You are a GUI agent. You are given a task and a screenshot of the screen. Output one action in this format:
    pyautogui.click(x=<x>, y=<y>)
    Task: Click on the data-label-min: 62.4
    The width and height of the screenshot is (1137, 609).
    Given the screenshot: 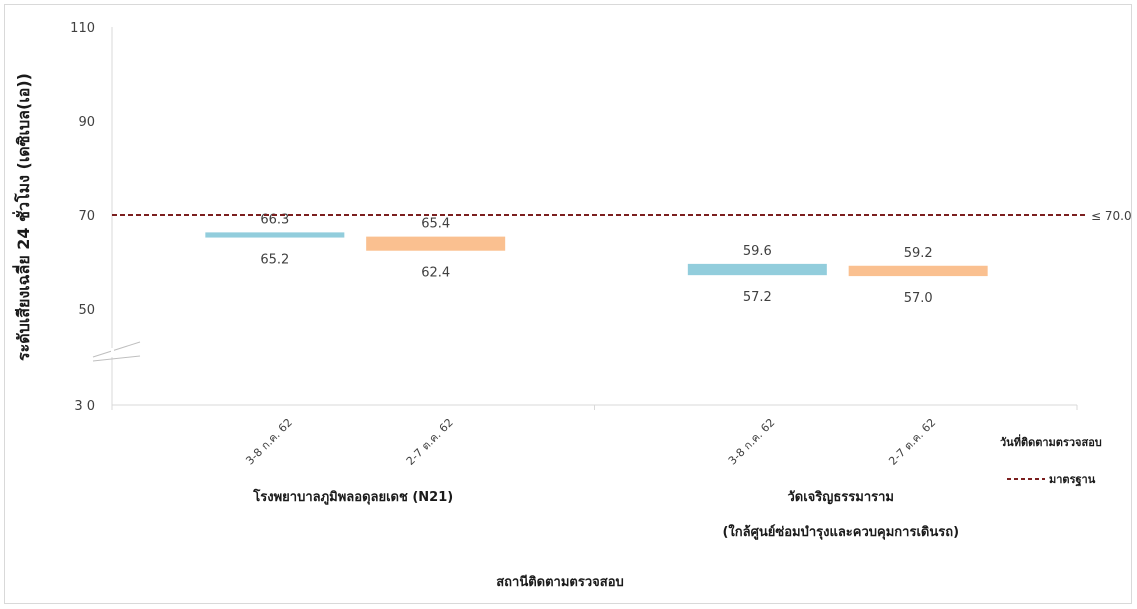 What is the action you would take?
    pyautogui.click(x=435, y=273)
    